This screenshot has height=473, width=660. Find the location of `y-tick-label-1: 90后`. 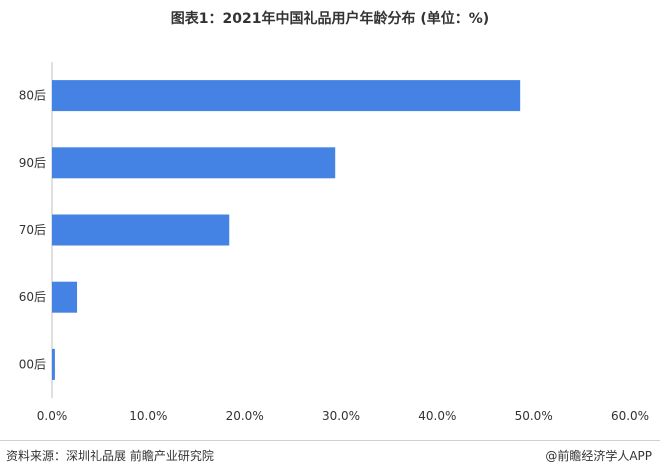

y-tick-label-1: 90后 is located at coordinates (32, 163).